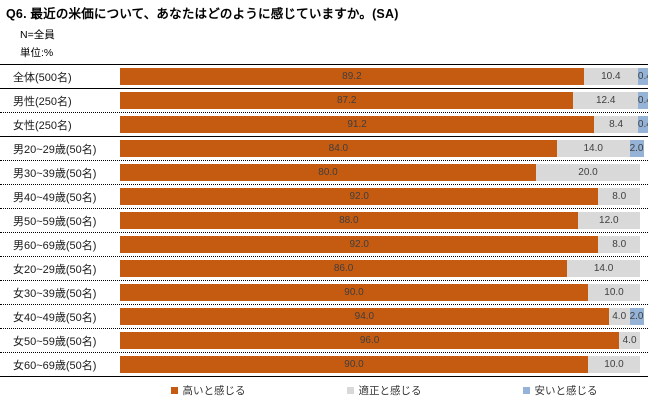  What do you see at coordinates (42, 77) in the screenshot?
I see `row-label: 全体(500名)` at bounding box center [42, 77].